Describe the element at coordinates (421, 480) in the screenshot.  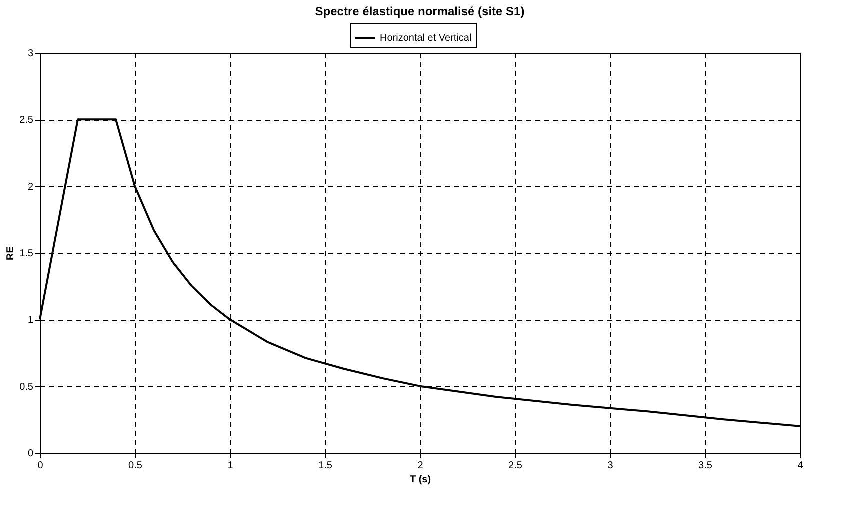
I see `x-axis-title: T (s)` at that location.